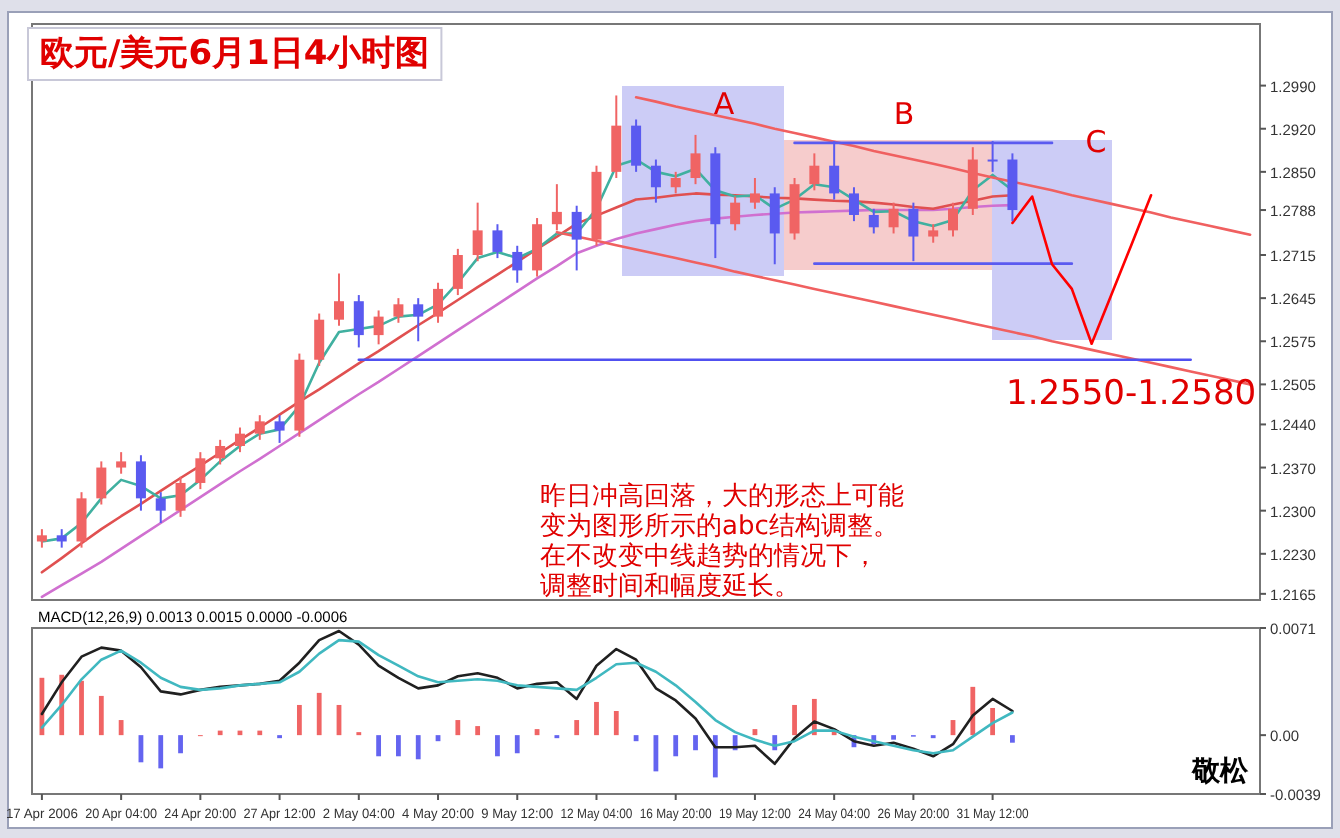  Describe the element at coordinates (670, 586) in the screenshot. I see `annotation: 调整时间和幅度延长。` at that location.